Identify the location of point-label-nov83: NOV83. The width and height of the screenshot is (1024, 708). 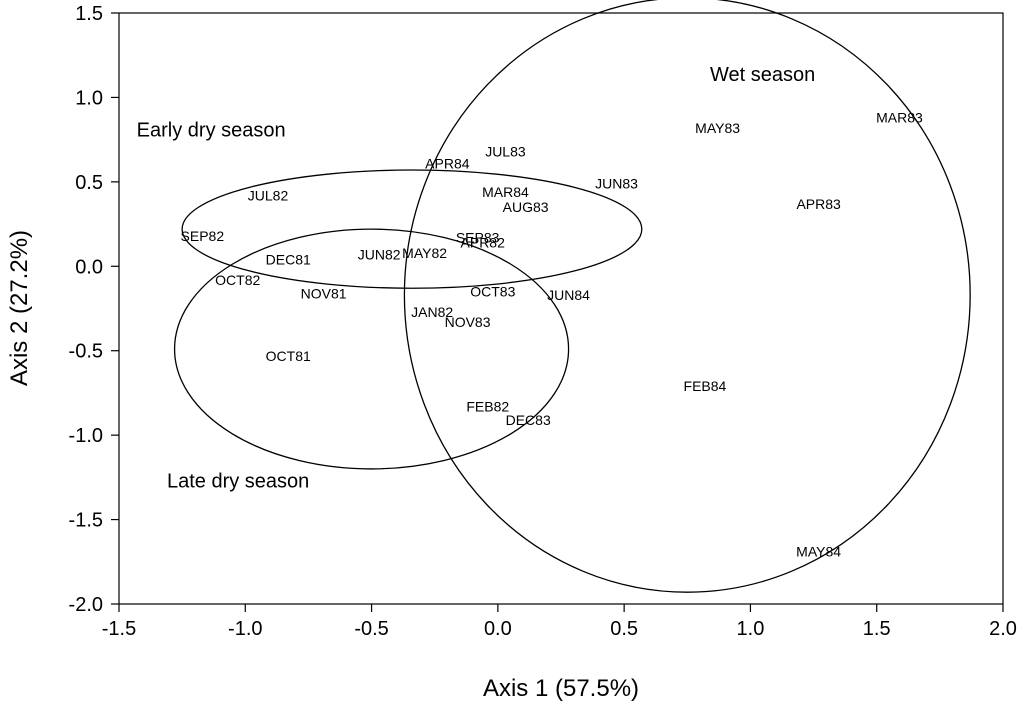
(468, 322).